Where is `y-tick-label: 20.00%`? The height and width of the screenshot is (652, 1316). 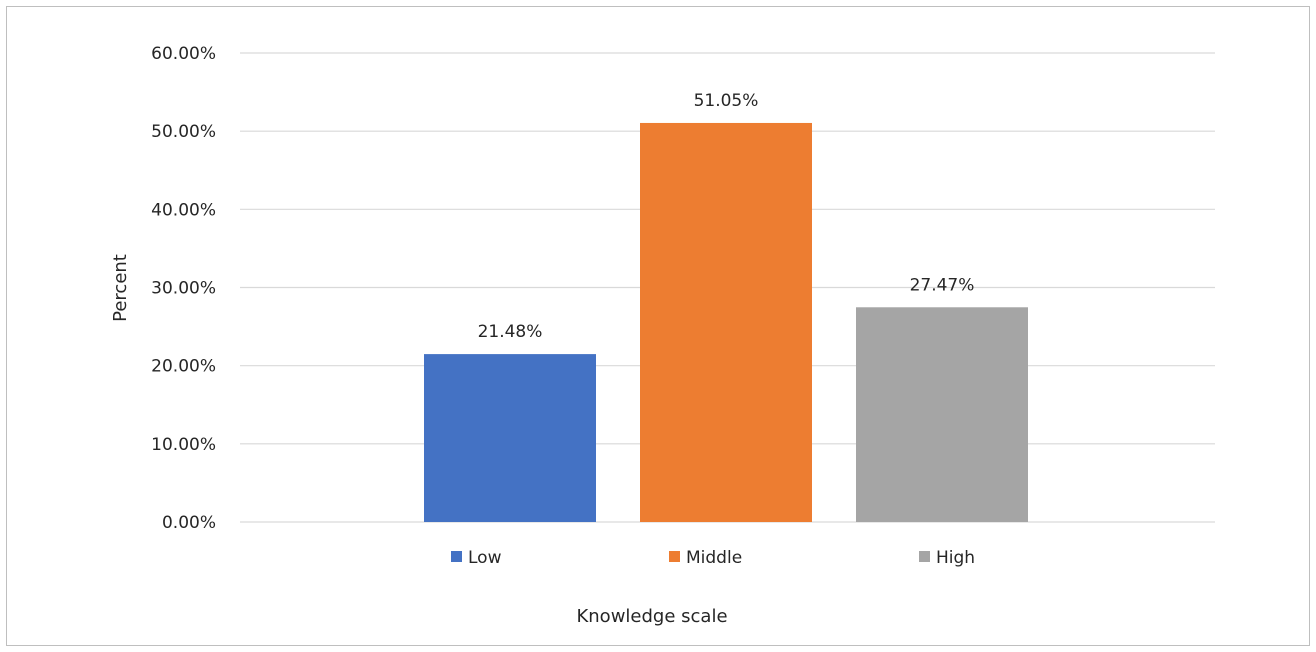
y-tick-label: 20.00% is located at coordinates (183, 367).